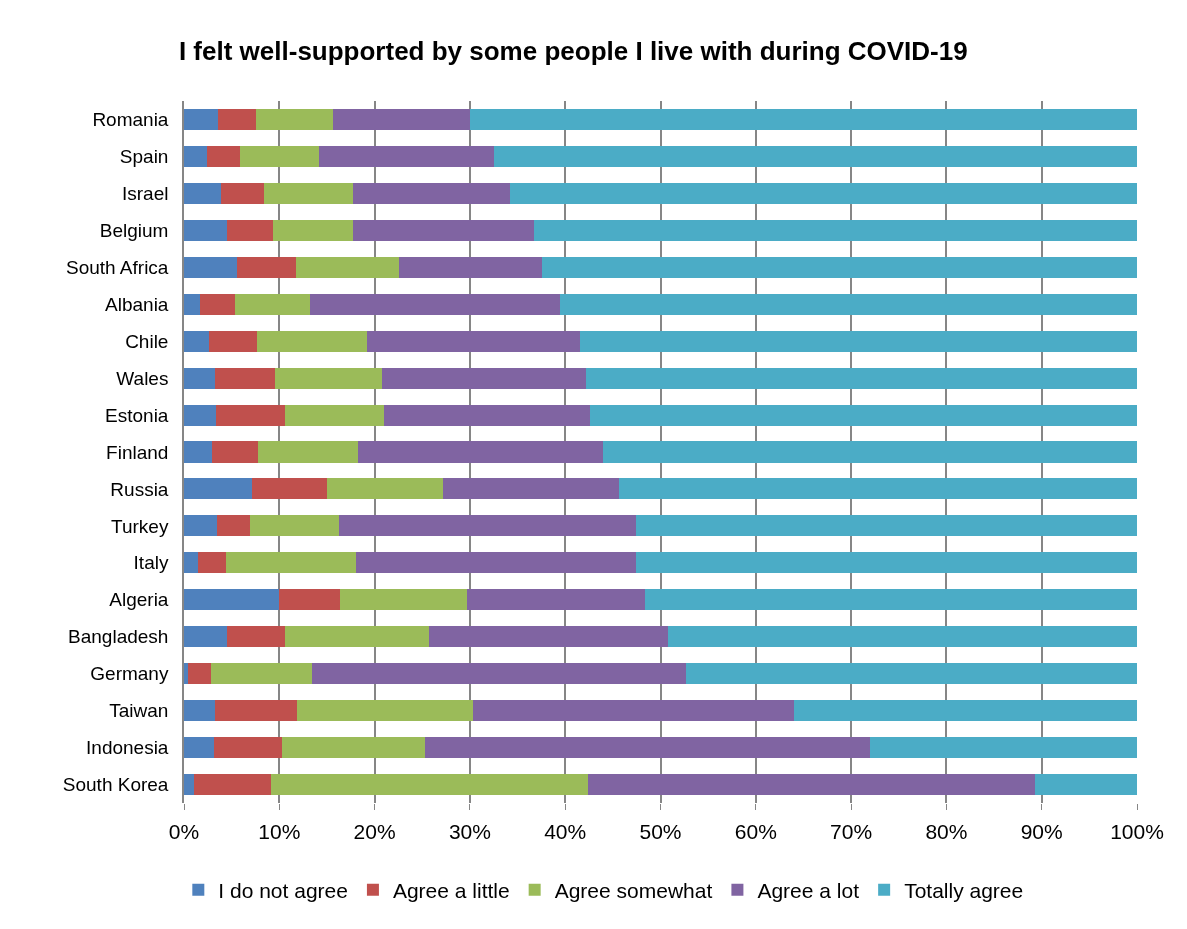  I want to click on x-tick-label: 10%, so click(279, 832).